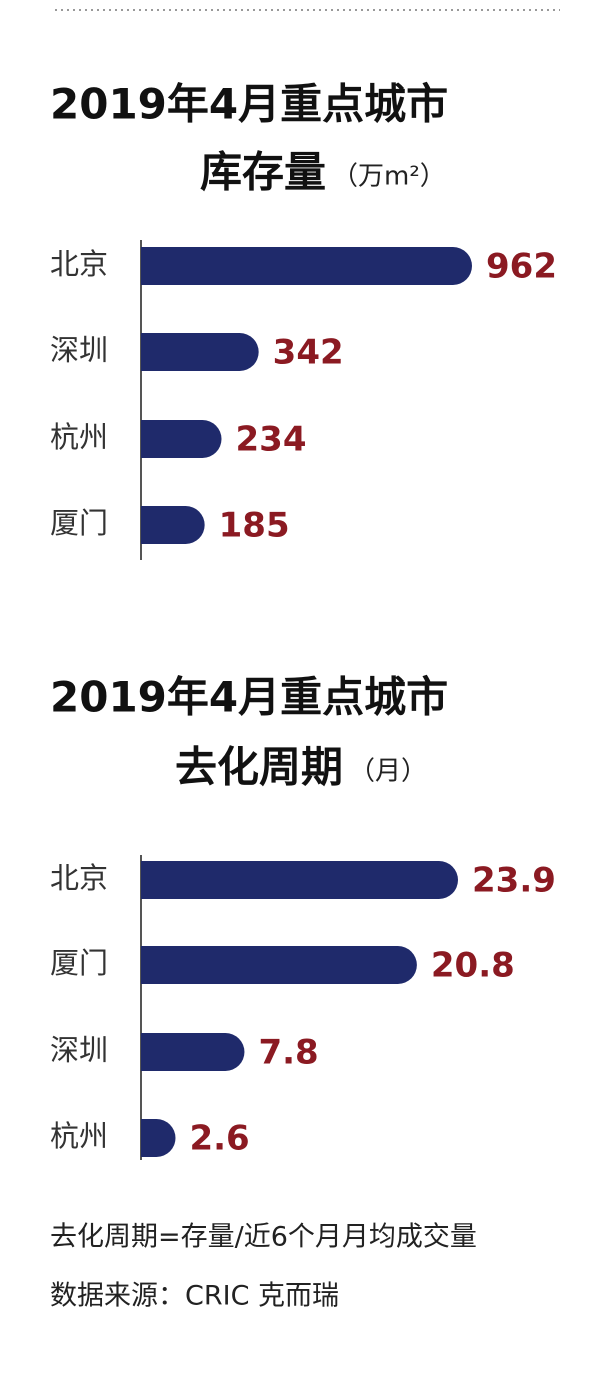 This screenshot has height=1378, width=610. I want to click on chart-subtitle: 库存量, so click(263, 172).